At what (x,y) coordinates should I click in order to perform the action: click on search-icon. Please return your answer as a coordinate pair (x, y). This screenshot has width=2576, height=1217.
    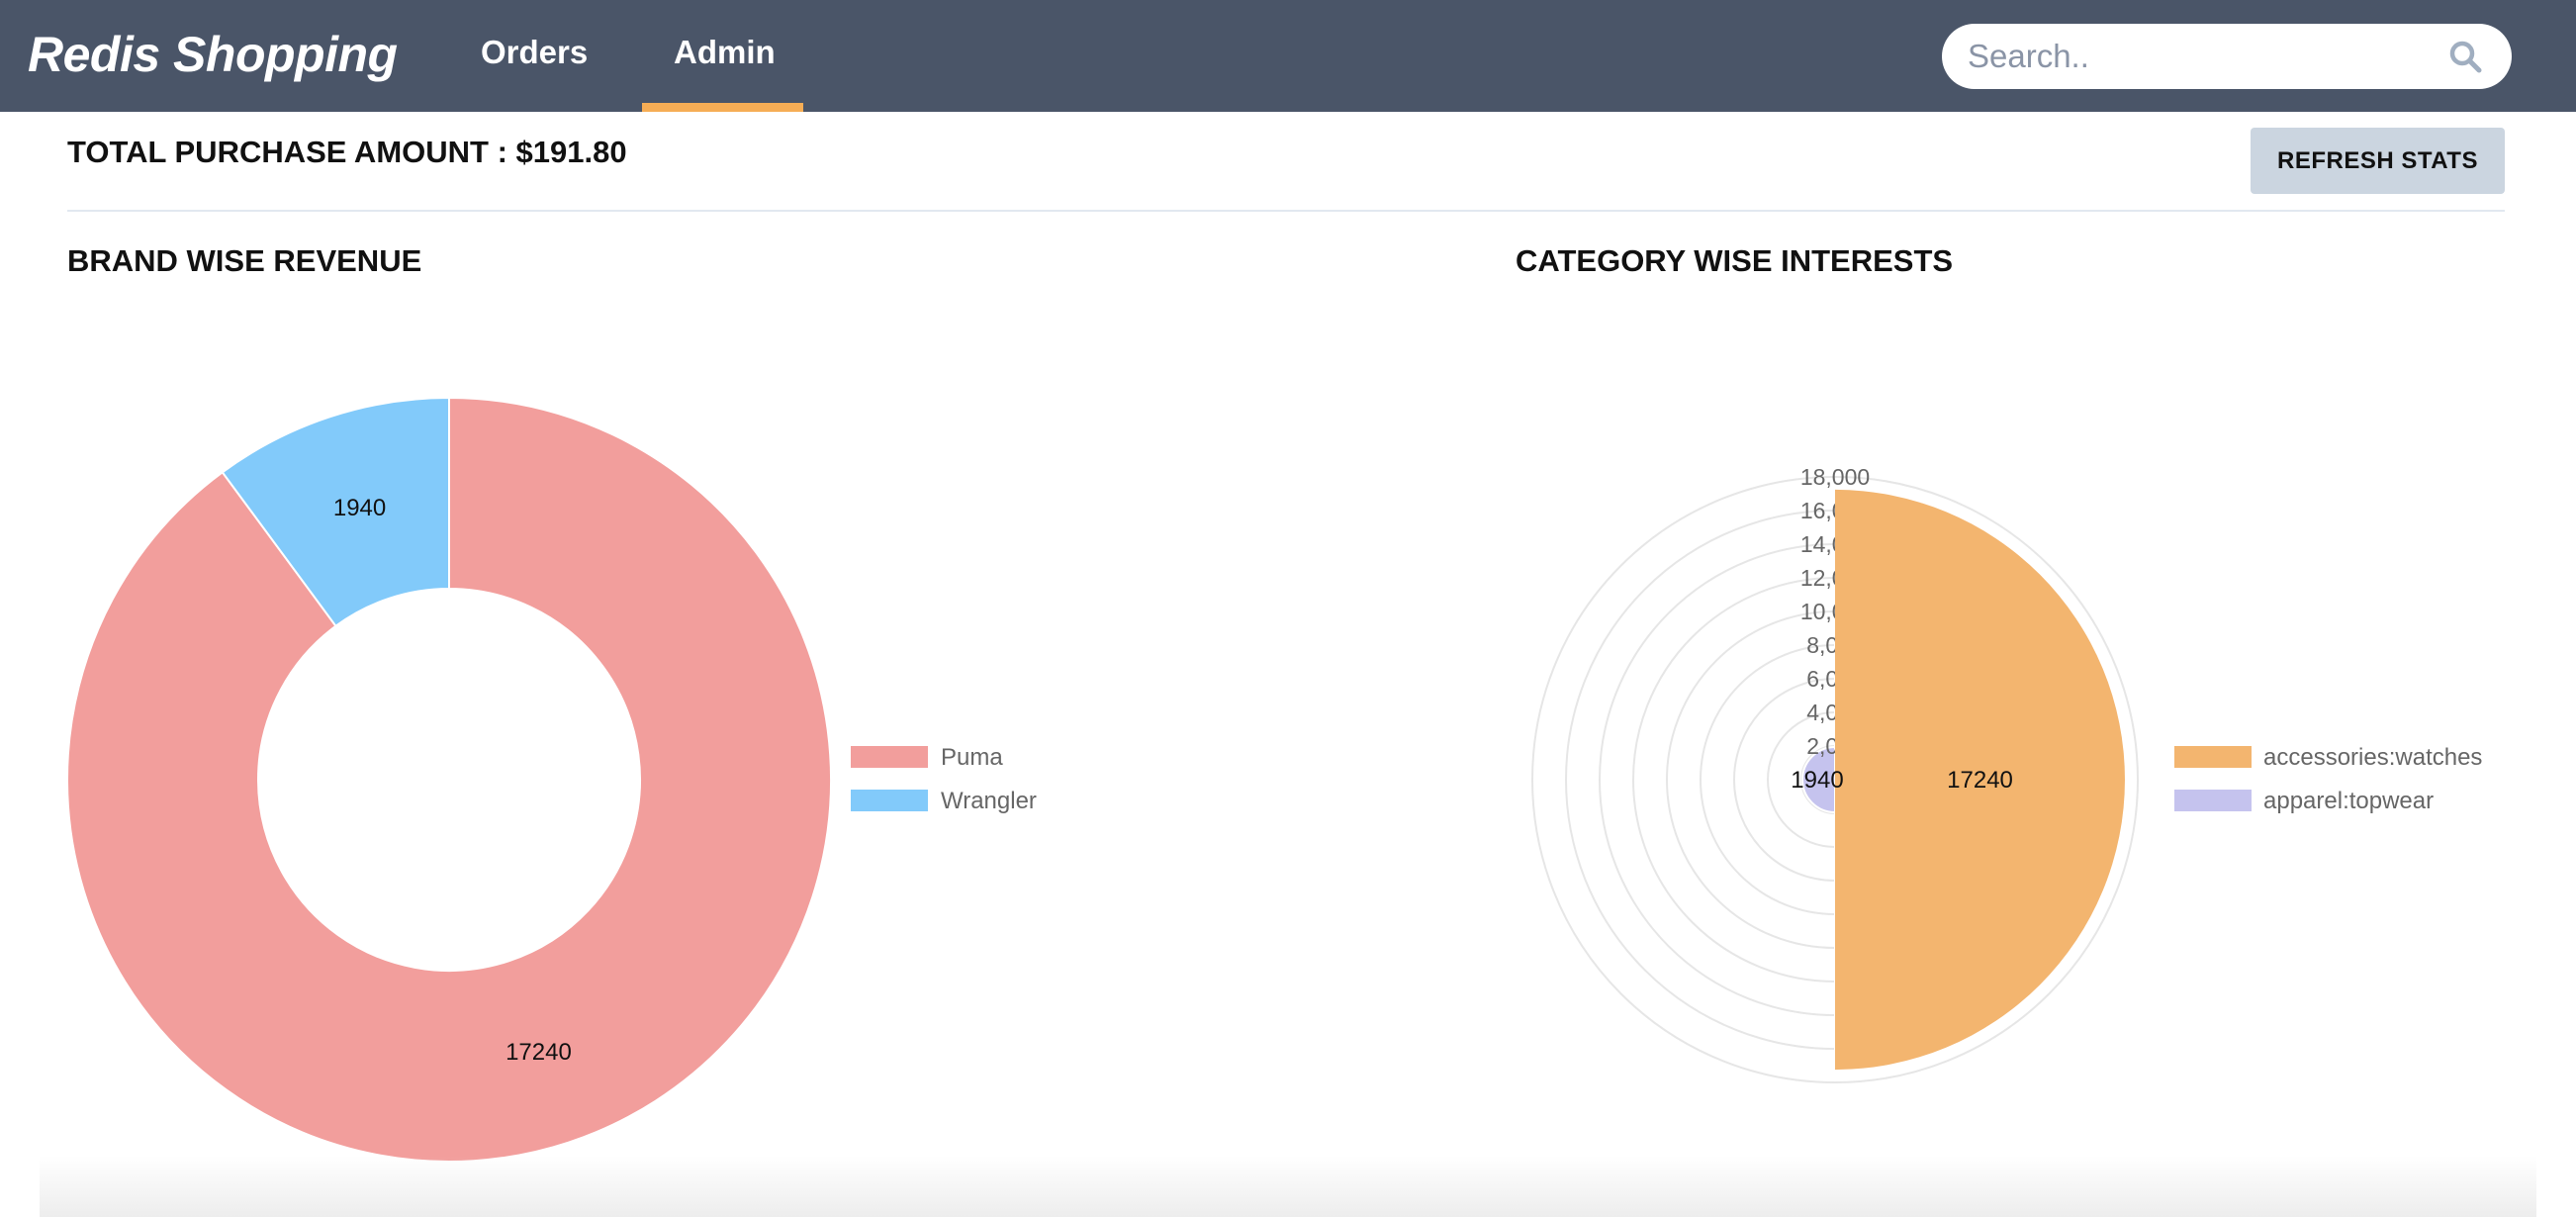
    Looking at the image, I should click on (2465, 56).